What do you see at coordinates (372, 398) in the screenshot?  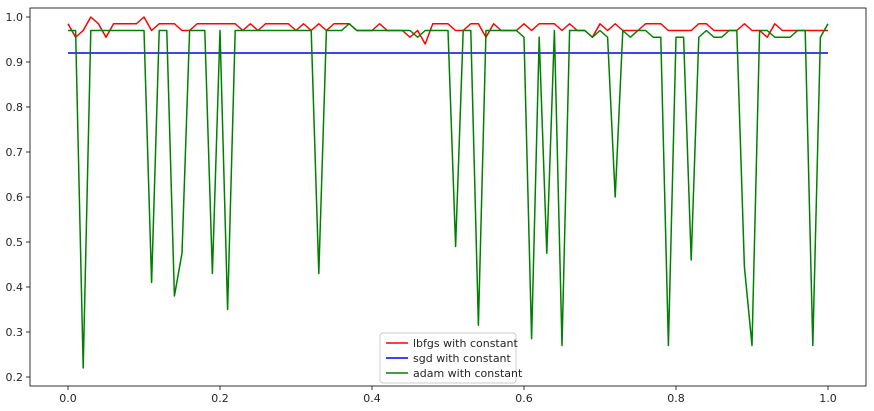 I see `x-tick-label: 0.4` at bounding box center [372, 398].